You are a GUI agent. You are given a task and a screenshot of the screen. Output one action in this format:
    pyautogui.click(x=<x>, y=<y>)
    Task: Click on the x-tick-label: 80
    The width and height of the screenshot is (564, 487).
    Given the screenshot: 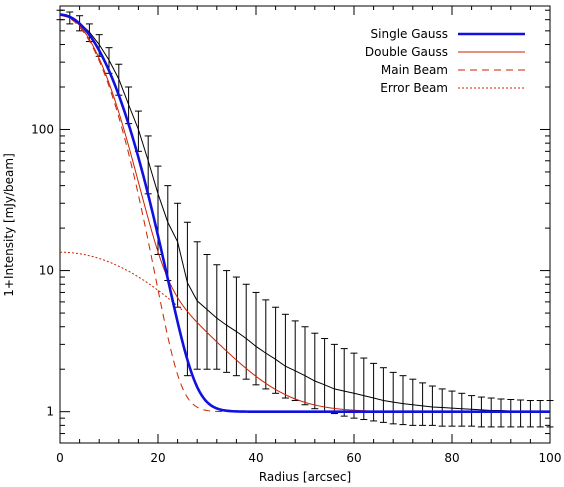 What is the action you would take?
    pyautogui.click(x=451, y=458)
    